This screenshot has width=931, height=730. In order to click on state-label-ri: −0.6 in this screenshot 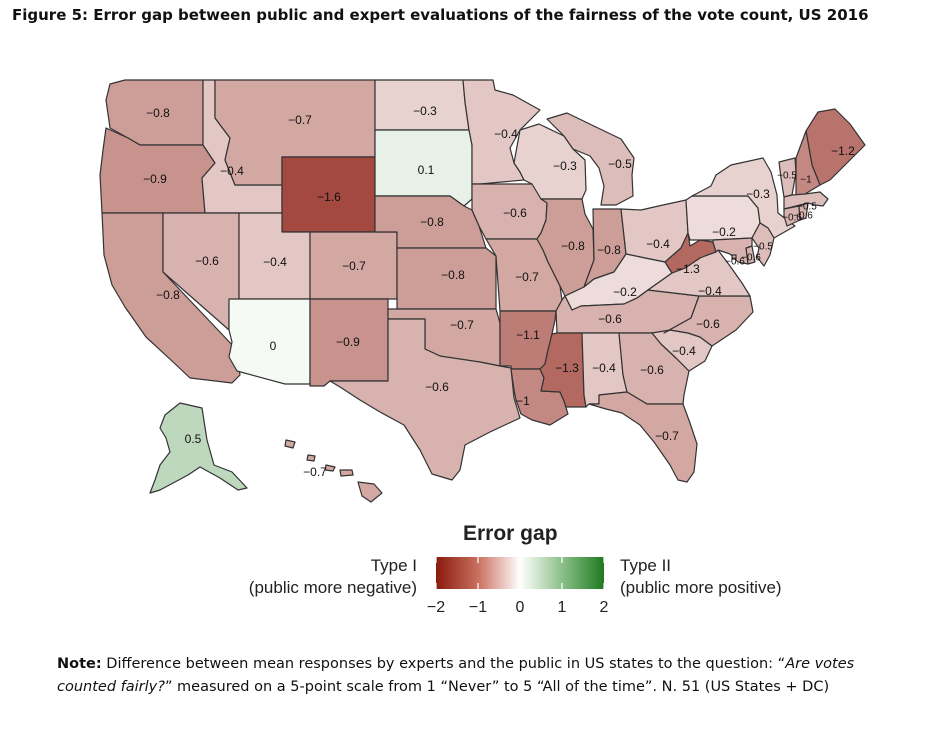, I will do `click(803, 216)`.